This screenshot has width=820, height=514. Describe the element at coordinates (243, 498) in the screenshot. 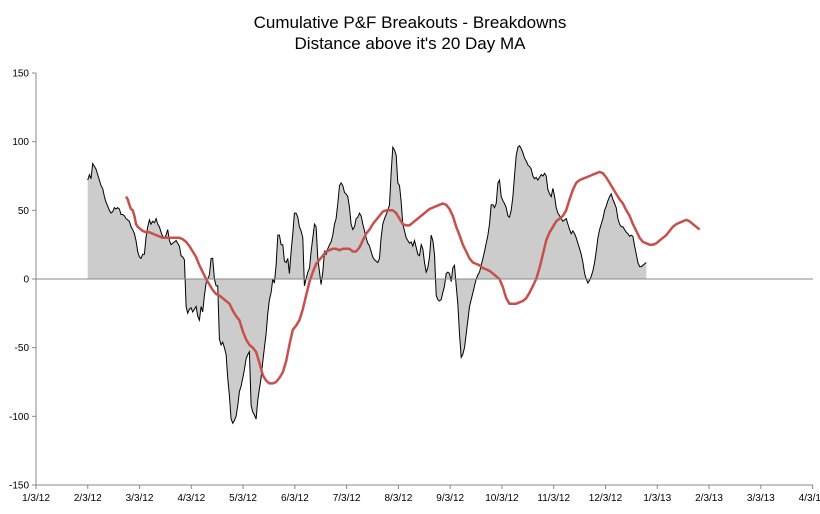

I see `x-tick-label: 5/3/12` at that location.